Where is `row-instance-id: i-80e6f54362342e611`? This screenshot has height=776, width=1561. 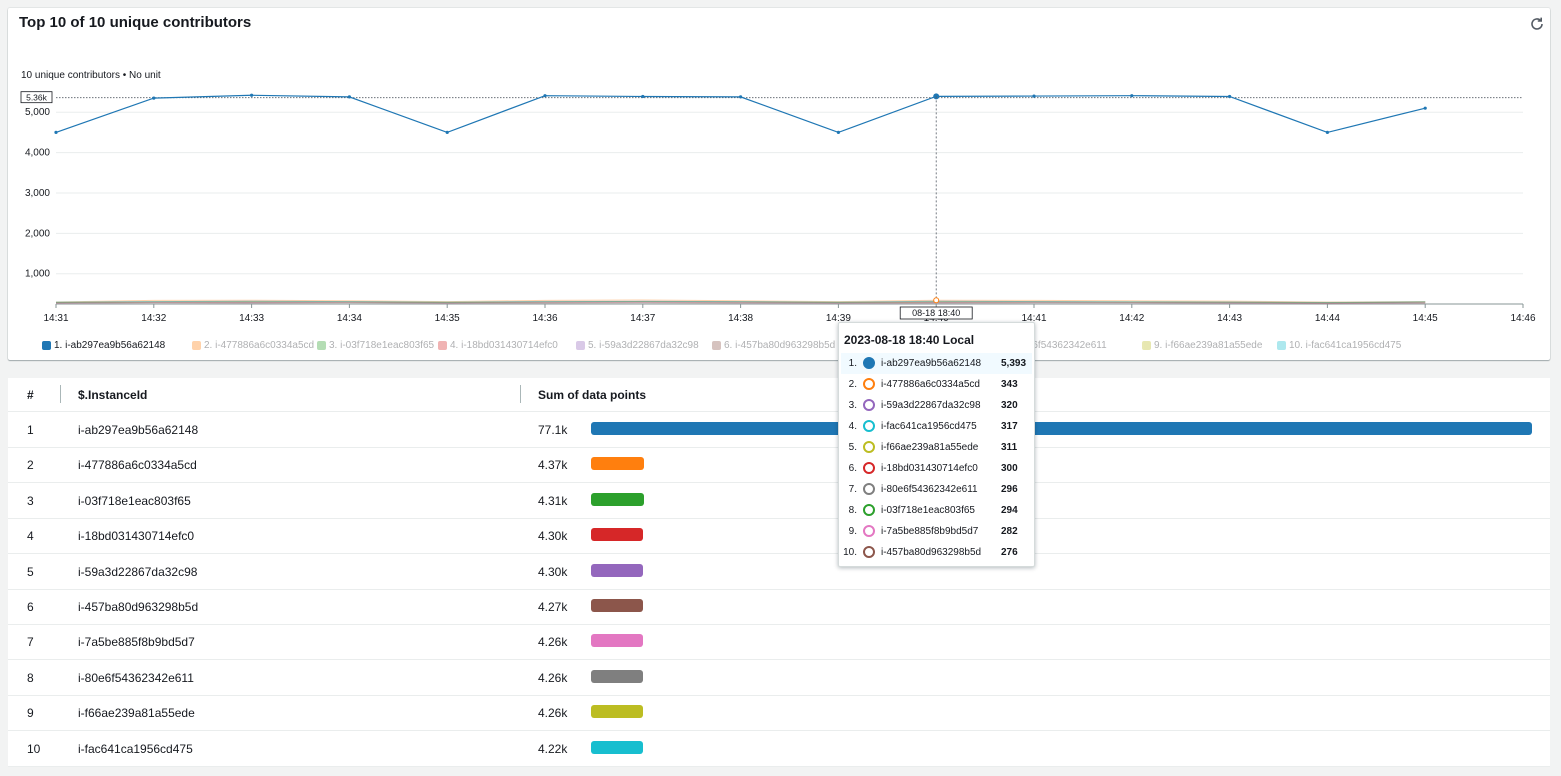
row-instance-id: i-80e6f54362342e611 is located at coordinates (136, 677).